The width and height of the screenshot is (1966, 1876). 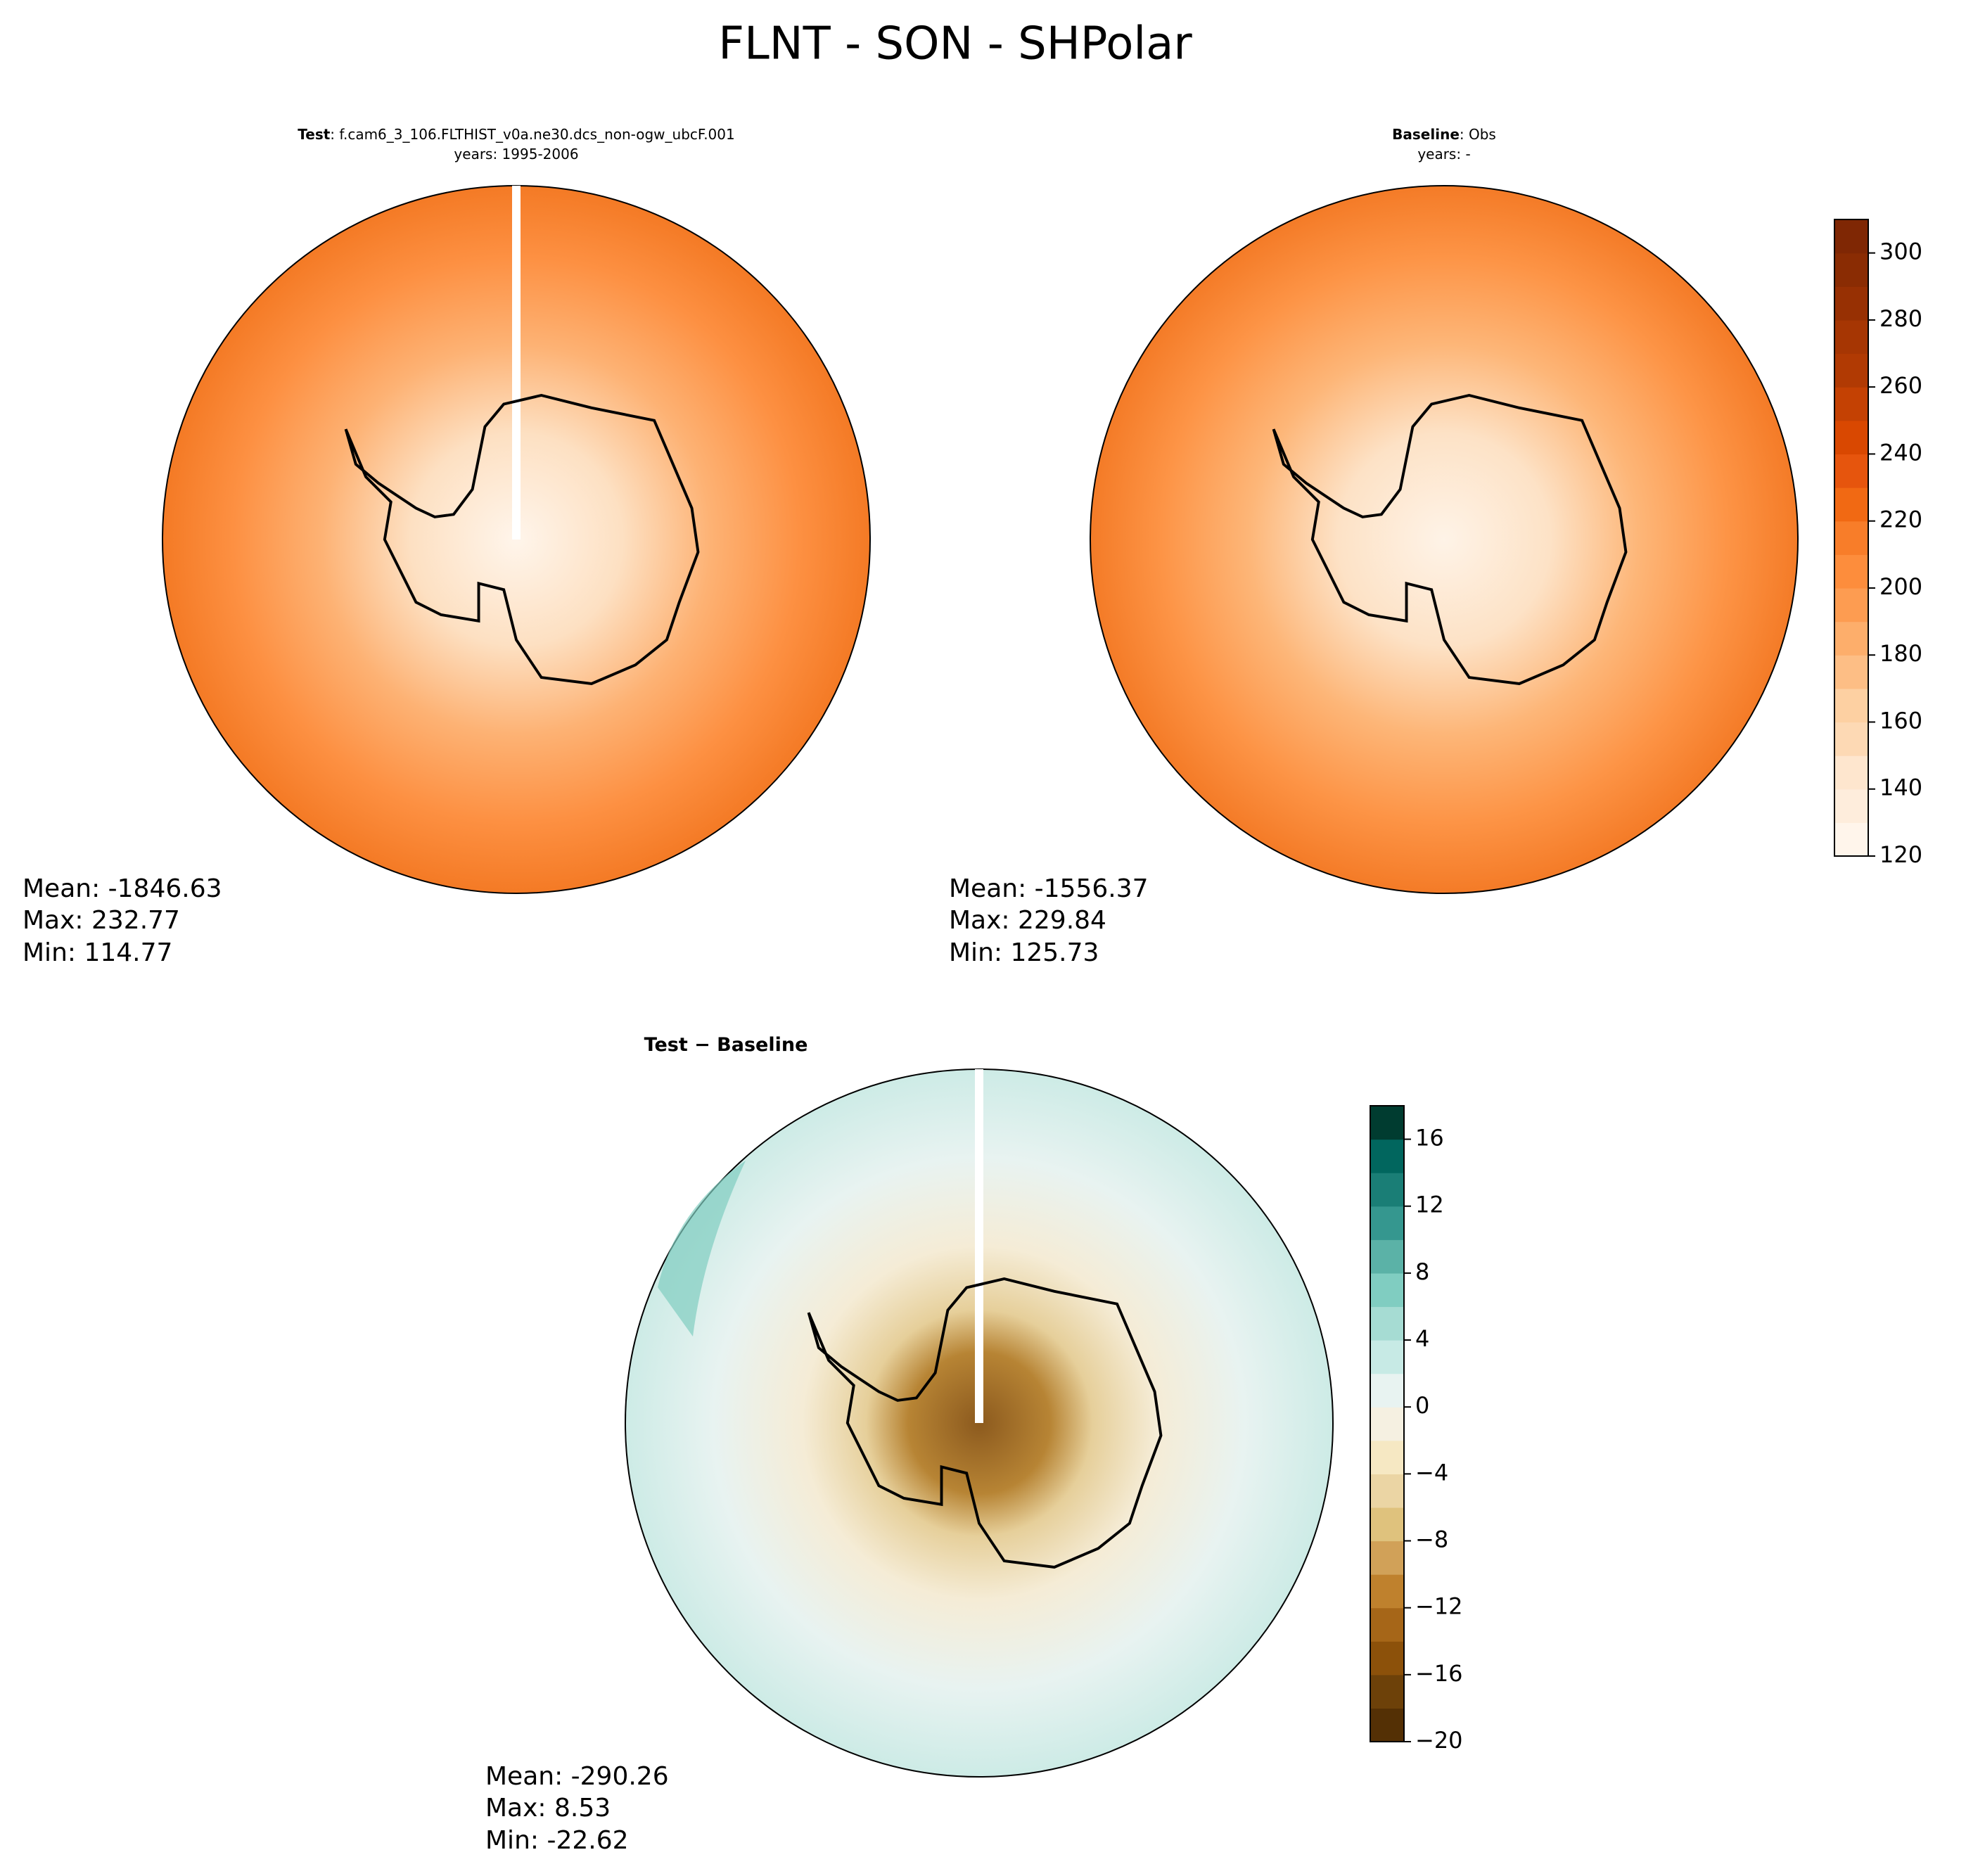 I want to click on colorbar-tick-label: 180, so click(x=1900, y=653).